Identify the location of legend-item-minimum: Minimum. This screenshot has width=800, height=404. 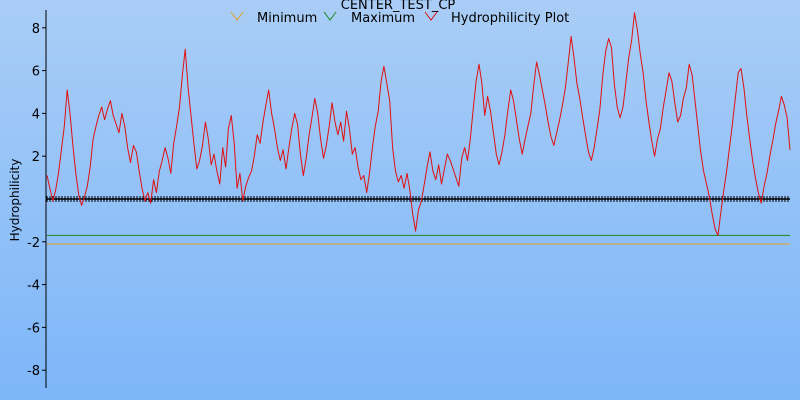
(273, 18).